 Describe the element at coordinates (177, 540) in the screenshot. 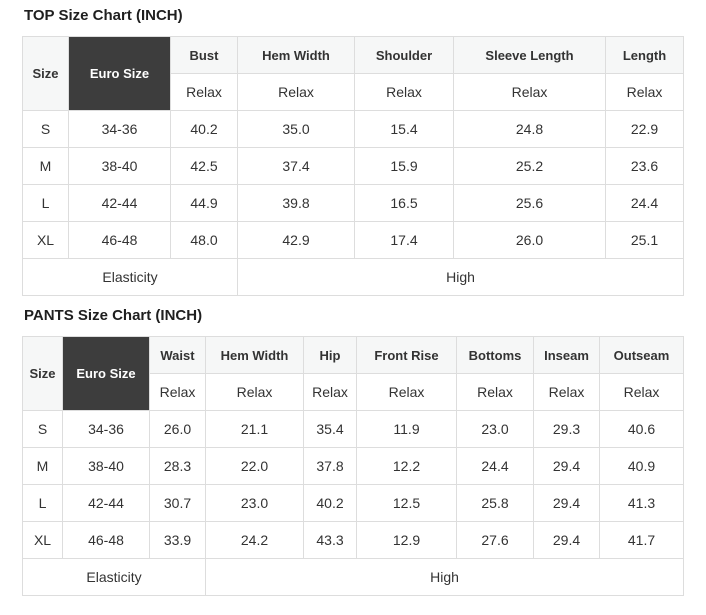

I see `value-cell: 33.9` at that location.